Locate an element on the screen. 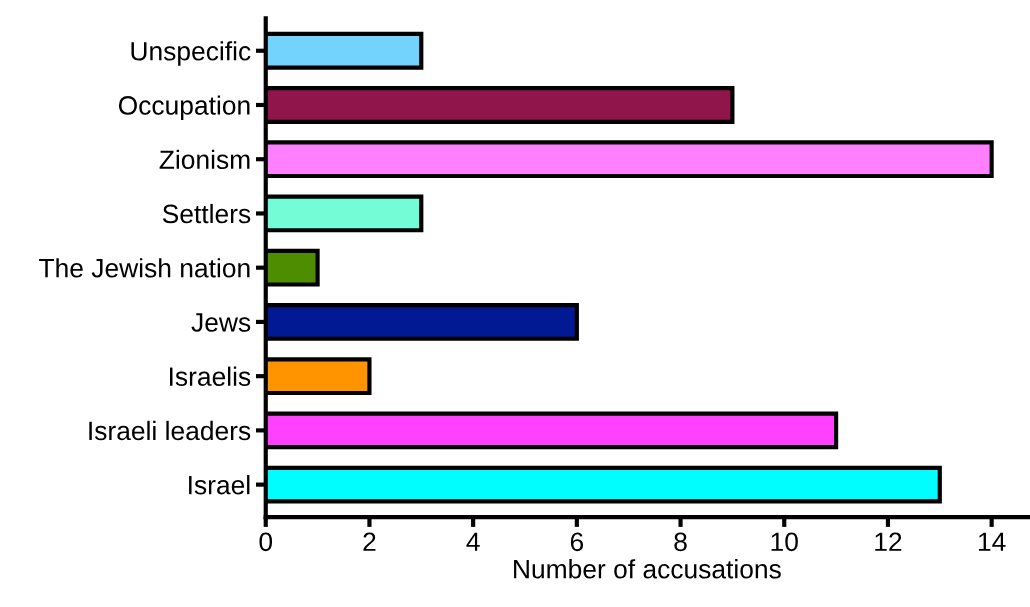 The image size is (1030, 607). x-tick-label: 8 is located at coordinates (680, 542).